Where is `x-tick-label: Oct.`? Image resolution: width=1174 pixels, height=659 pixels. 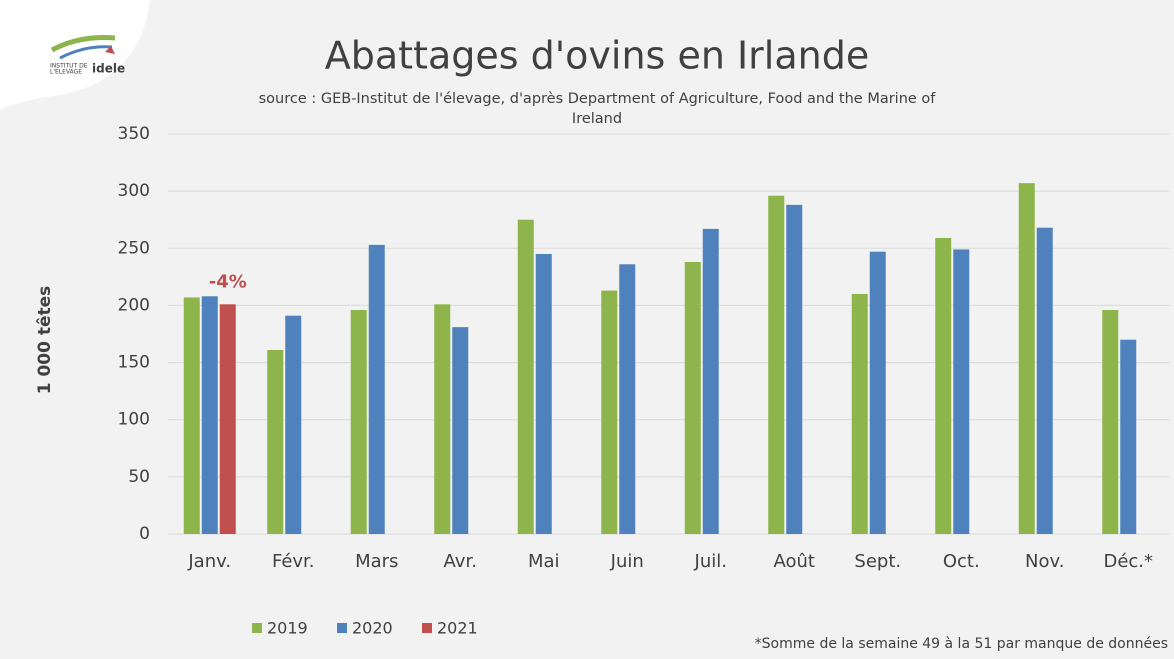
x-tick-label: Oct. is located at coordinates (961, 561).